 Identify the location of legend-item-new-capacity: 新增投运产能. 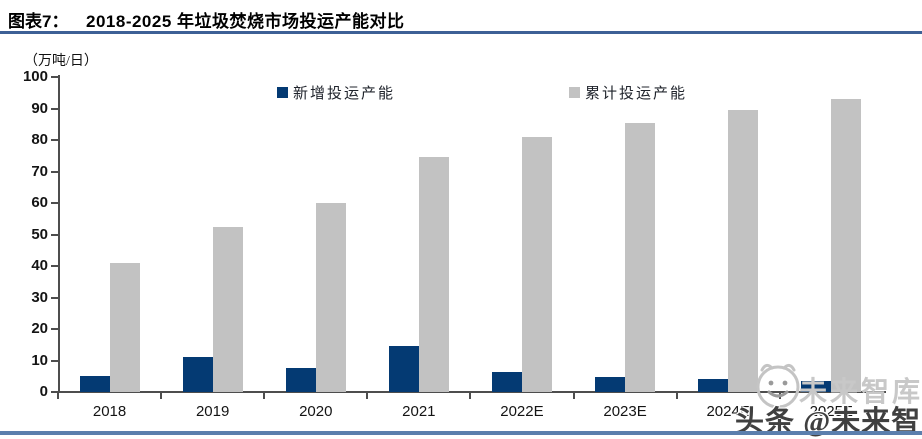
(336, 92).